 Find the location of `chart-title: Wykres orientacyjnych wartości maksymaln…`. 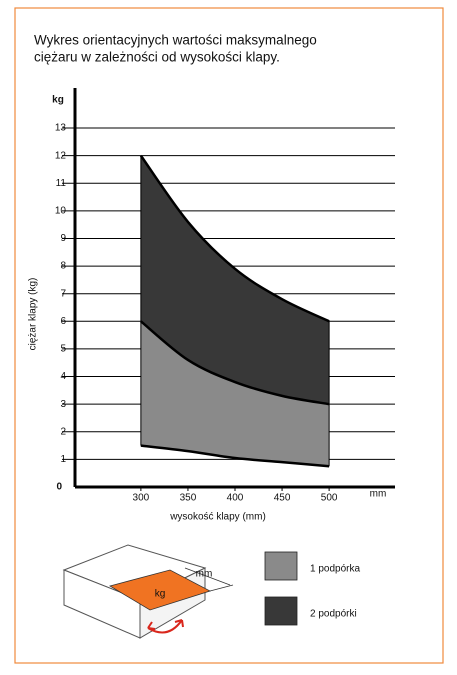

chart-title: Wykres orientacyjnych wartości maksymaln… is located at coordinates (175, 40).